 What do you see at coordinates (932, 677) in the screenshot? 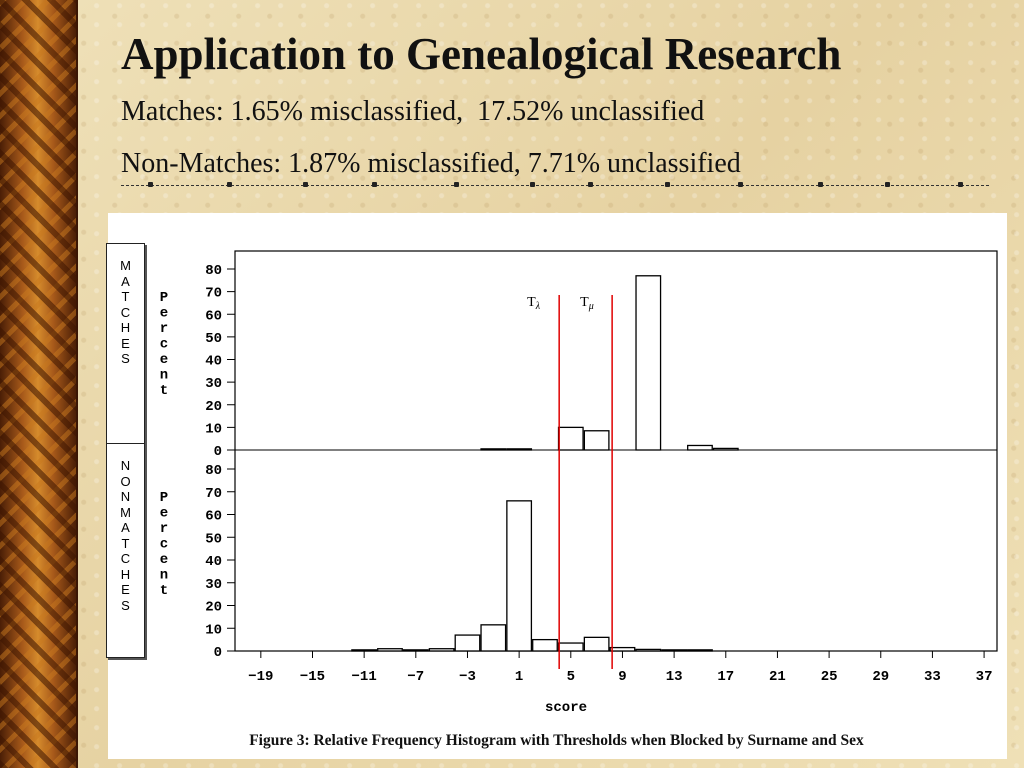
I see `x-tick-label: 33` at bounding box center [932, 677].